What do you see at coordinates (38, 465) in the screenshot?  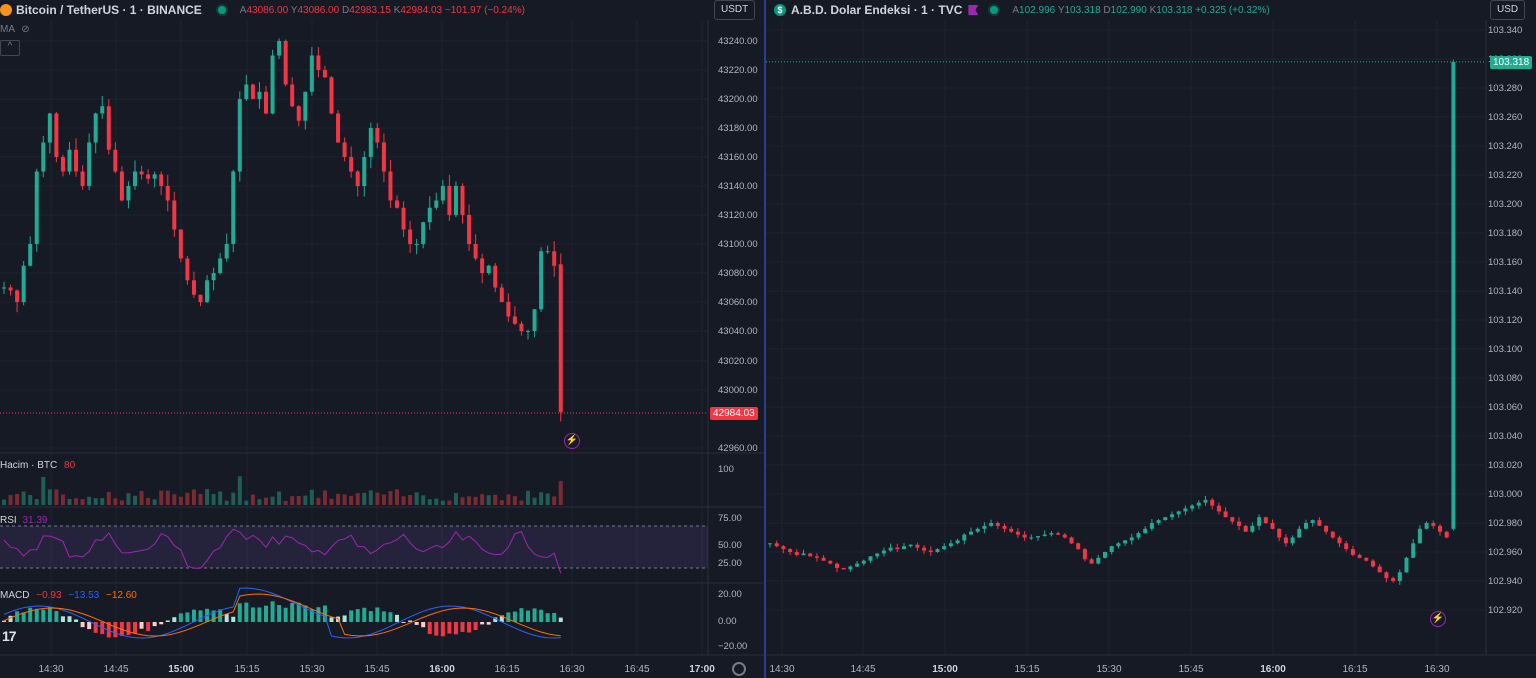 I see `volume-legend: Hacim · BTC 80` at bounding box center [38, 465].